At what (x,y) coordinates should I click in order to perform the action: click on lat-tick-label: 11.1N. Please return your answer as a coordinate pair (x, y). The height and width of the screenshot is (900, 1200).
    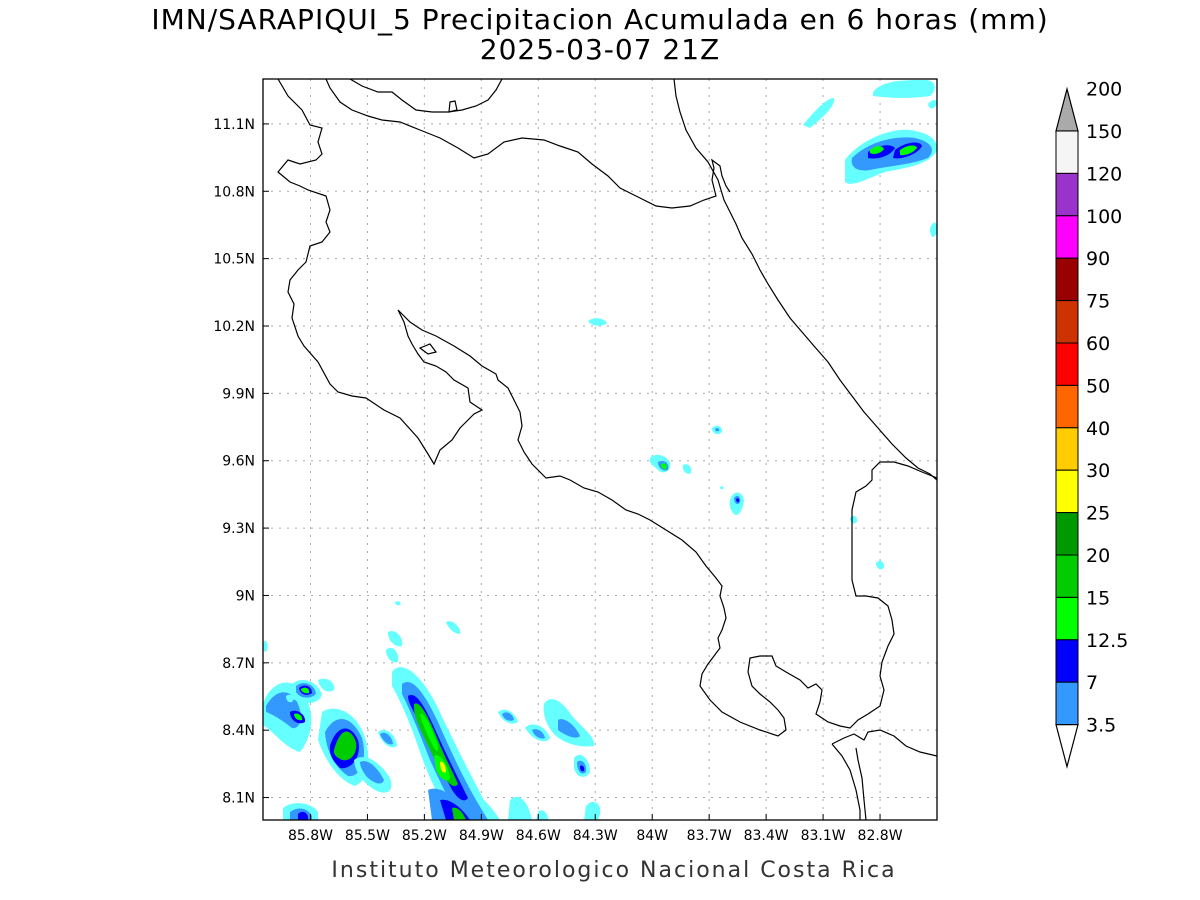
    Looking at the image, I should click on (234, 125).